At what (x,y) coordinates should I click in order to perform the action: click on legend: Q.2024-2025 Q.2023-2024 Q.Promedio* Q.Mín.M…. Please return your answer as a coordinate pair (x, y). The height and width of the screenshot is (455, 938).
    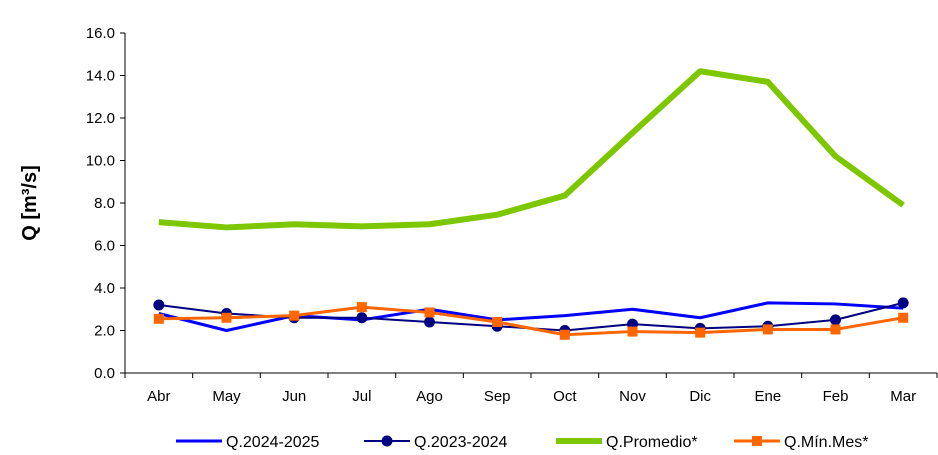
    Looking at the image, I should click on (522, 442).